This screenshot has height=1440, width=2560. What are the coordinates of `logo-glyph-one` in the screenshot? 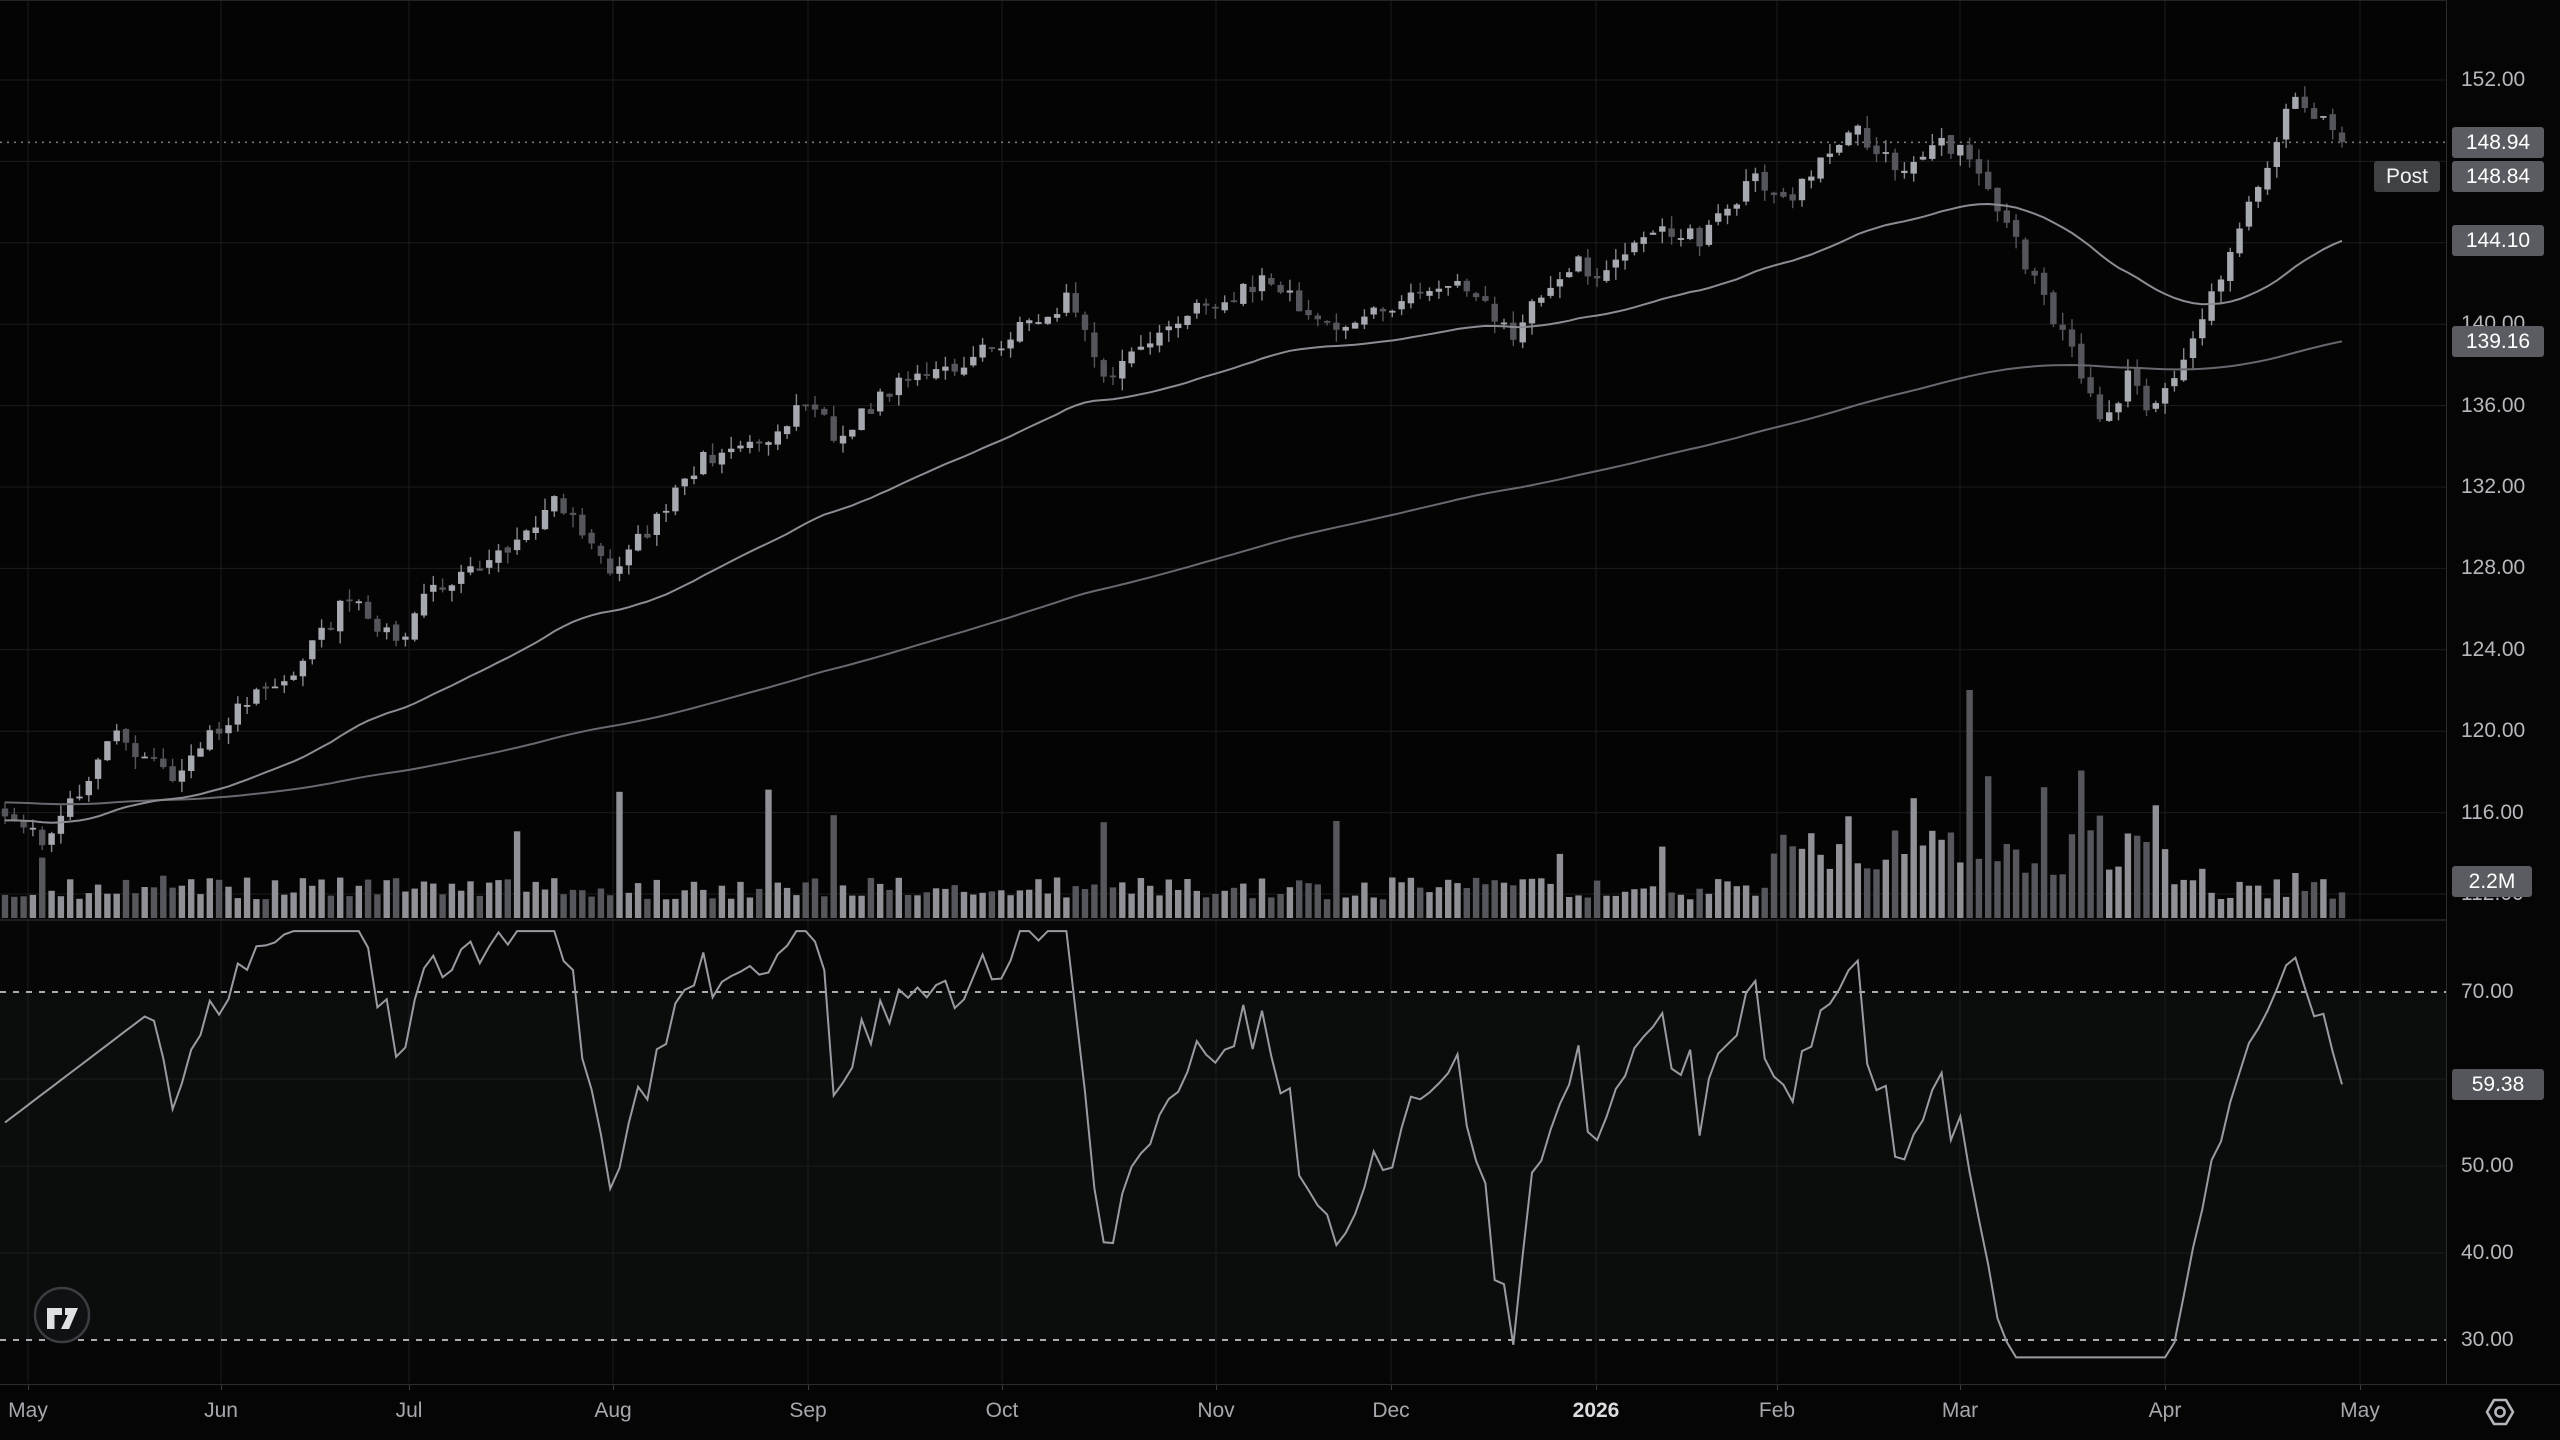 It's located at (54, 1318).